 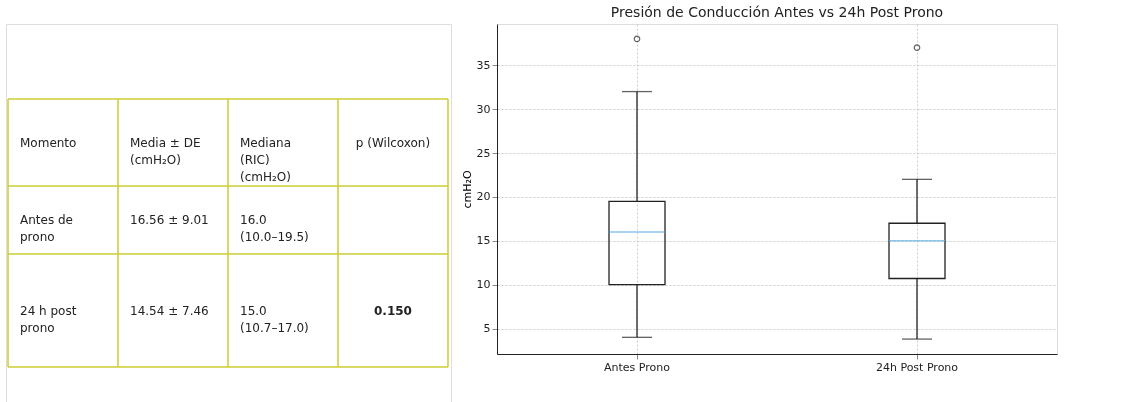 What do you see at coordinates (483, 65) in the screenshot?
I see `y-tick-label: 35` at bounding box center [483, 65].